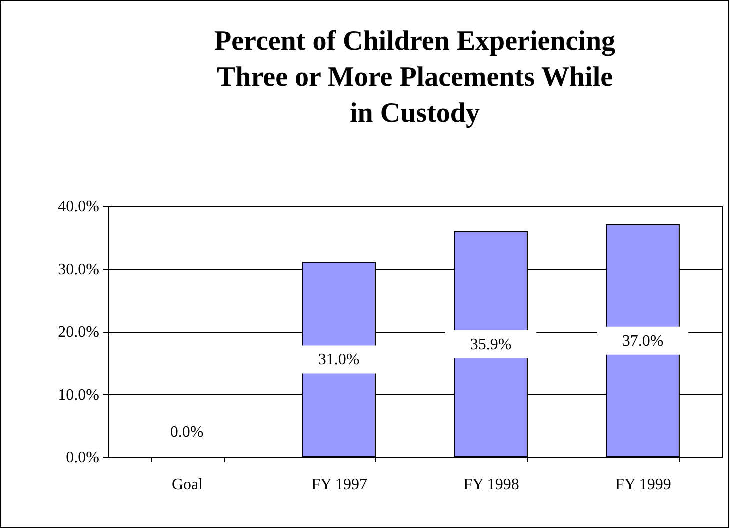 The height and width of the screenshot is (529, 730). I want to click on y-tick-label: 10.0%, so click(79, 395).